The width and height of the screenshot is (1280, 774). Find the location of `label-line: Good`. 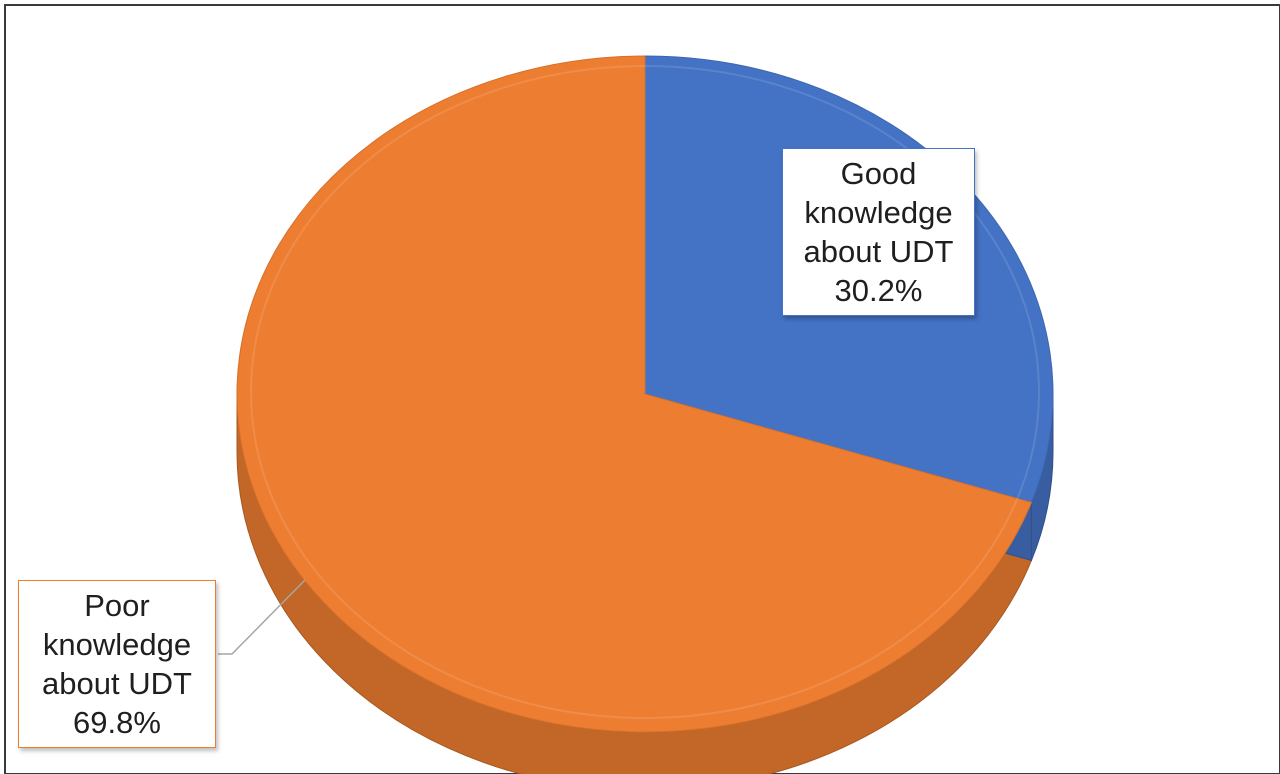

label-line: Good is located at coordinates (878, 173).